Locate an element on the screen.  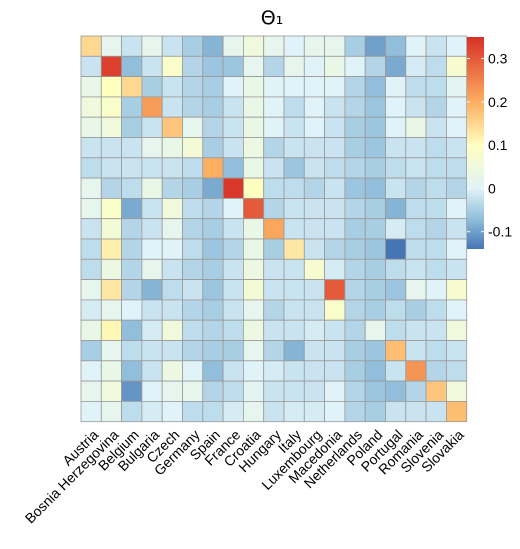
legend-ticks: 0.3 0.2 0.1 0 -0.1 is located at coordinates (489, 145).